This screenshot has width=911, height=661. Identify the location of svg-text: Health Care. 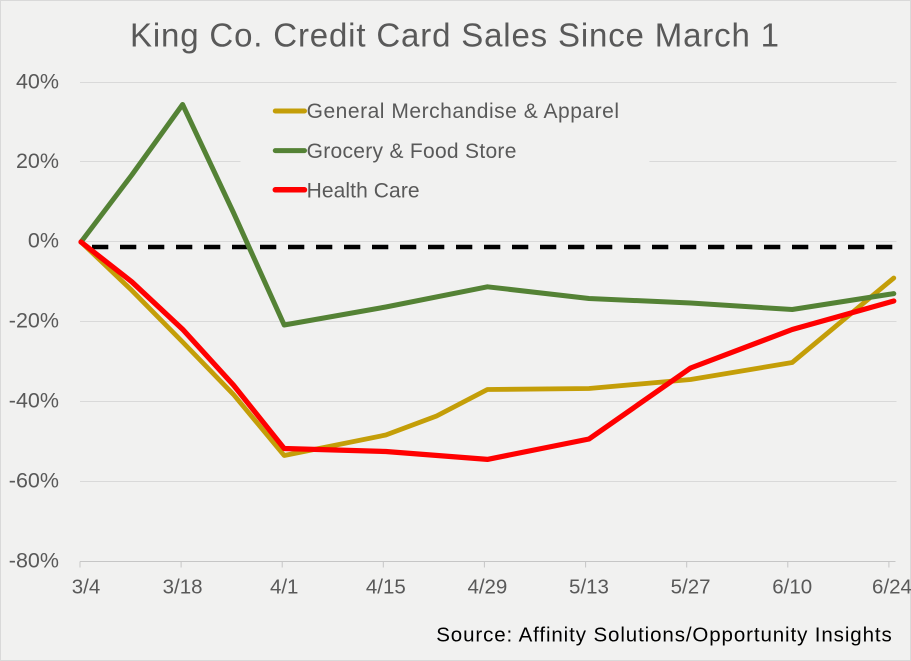
(363, 190).